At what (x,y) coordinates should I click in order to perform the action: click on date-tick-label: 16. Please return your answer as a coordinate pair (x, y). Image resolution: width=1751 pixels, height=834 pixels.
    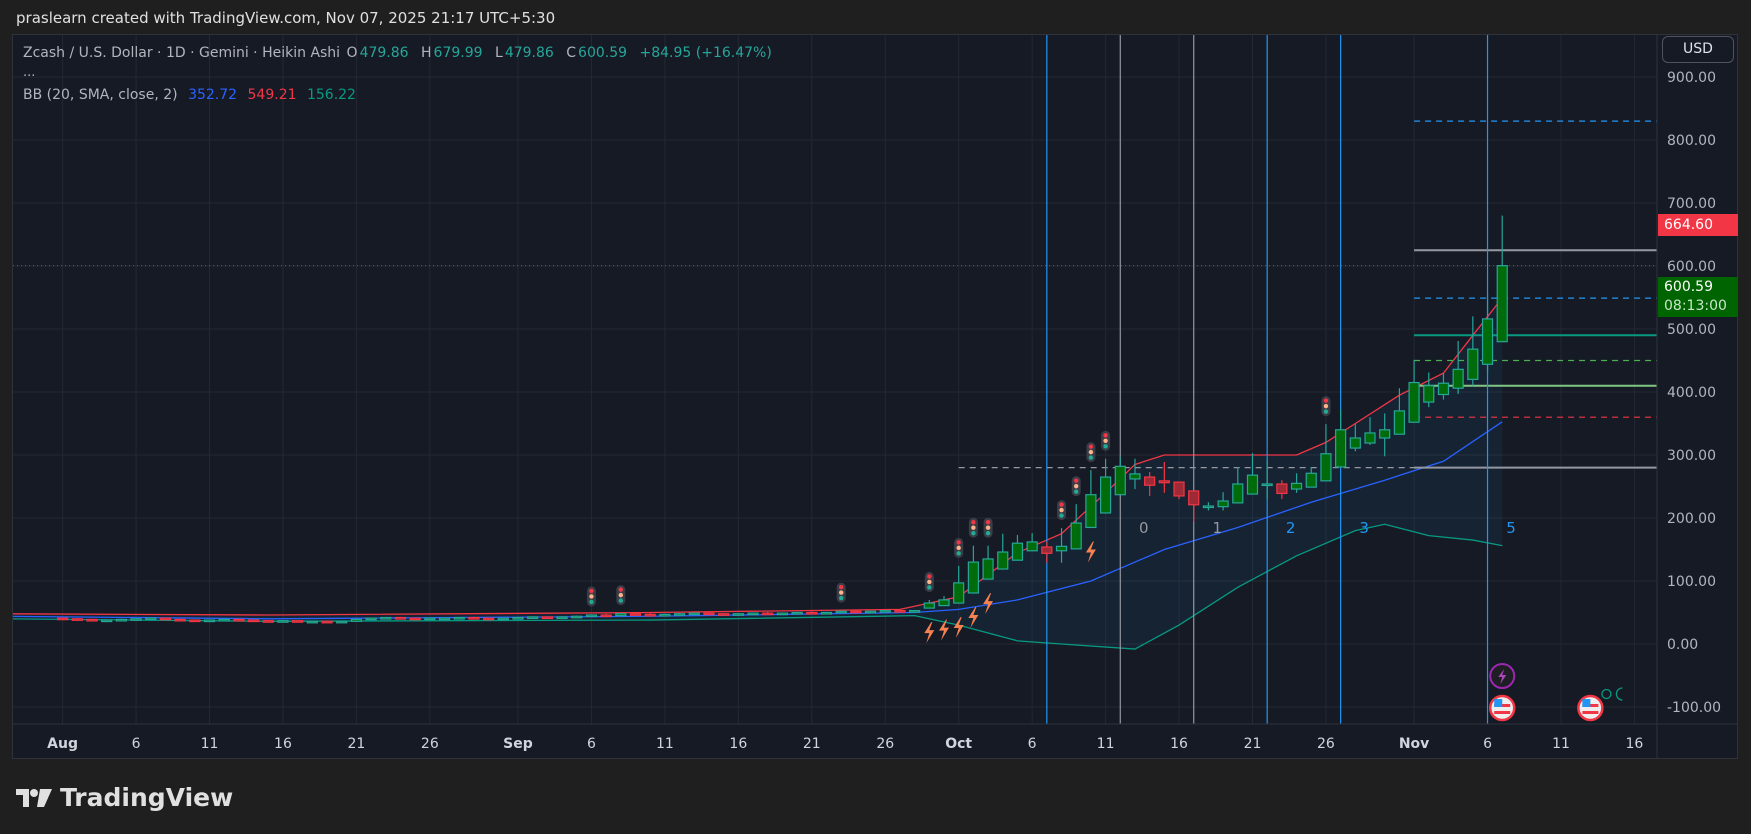
    Looking at the image, I should click on (1179, 744).